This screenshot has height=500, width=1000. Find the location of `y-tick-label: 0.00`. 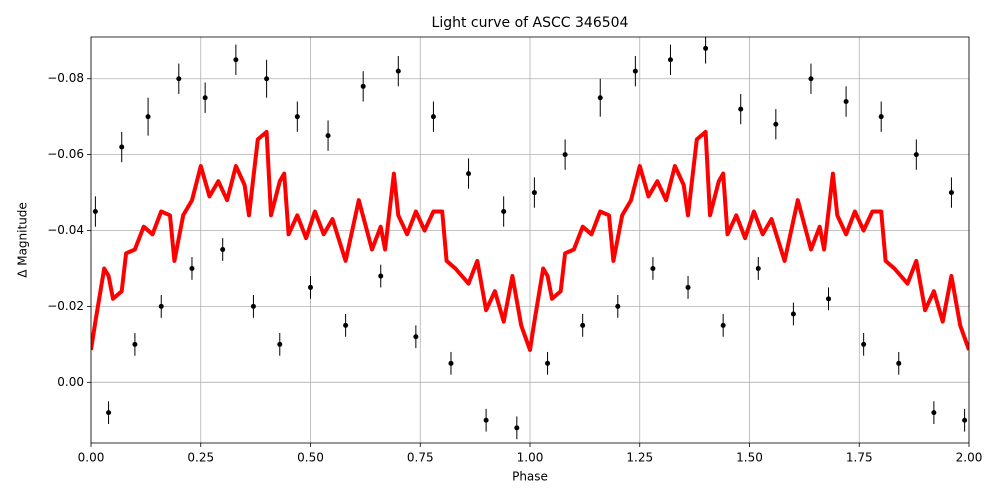

y-tick-label: 0.00 is located at coordinates (70, 382).